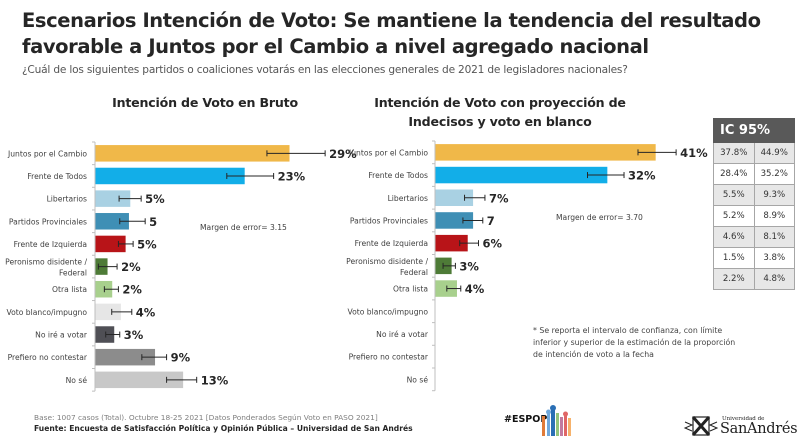  I want to click on ic-lower-bound: 37.8%, so click(734, 153).